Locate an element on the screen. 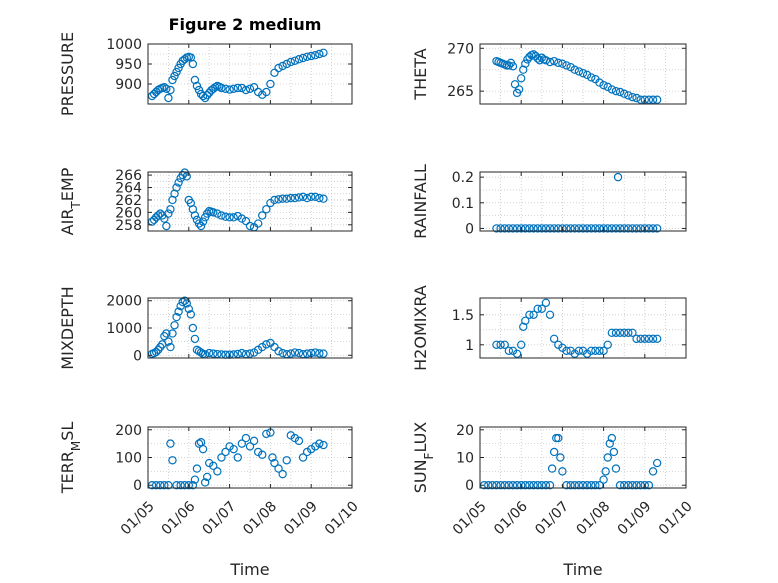 This screenshot has width=778, height=583. y-label-part: SL is located at coordinates (67, 431).